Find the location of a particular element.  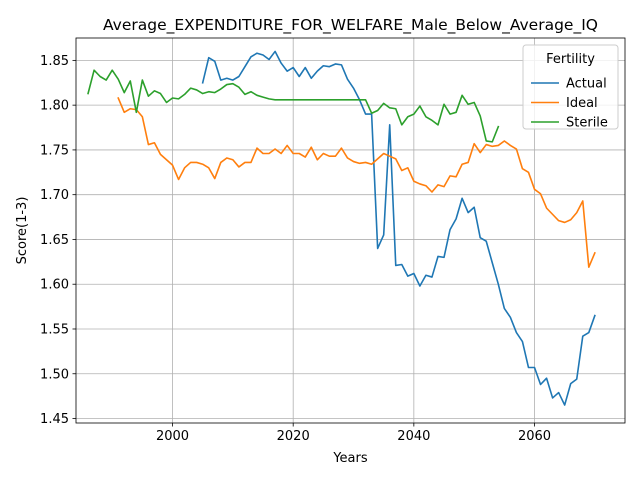

legend-items: Actual Ideal Sterile is located at coordinates (569, 104).